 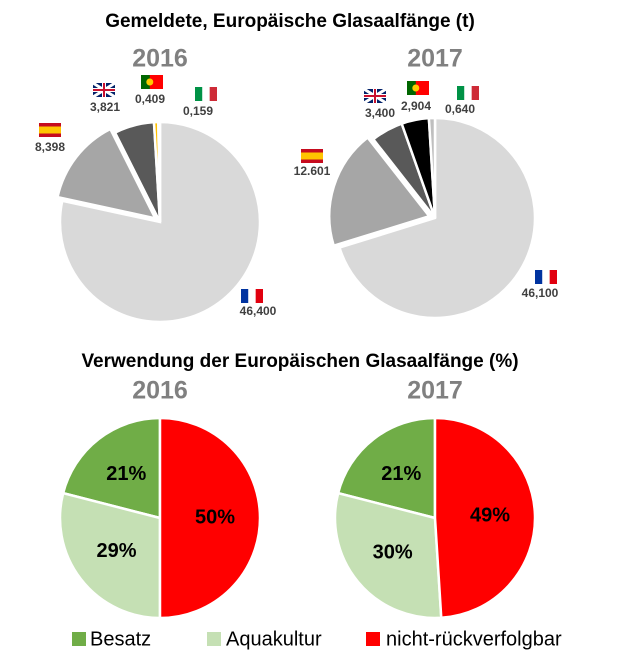 I want to click on data-label: 50%, so click(x=215, y=517).